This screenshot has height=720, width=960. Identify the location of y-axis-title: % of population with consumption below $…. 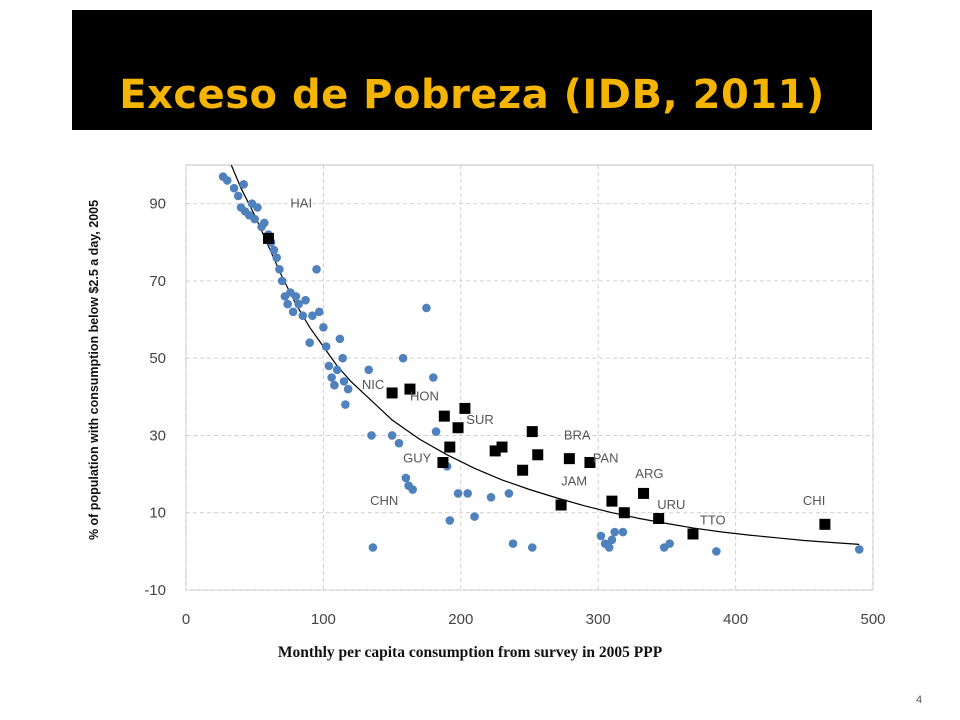
(94, 370).